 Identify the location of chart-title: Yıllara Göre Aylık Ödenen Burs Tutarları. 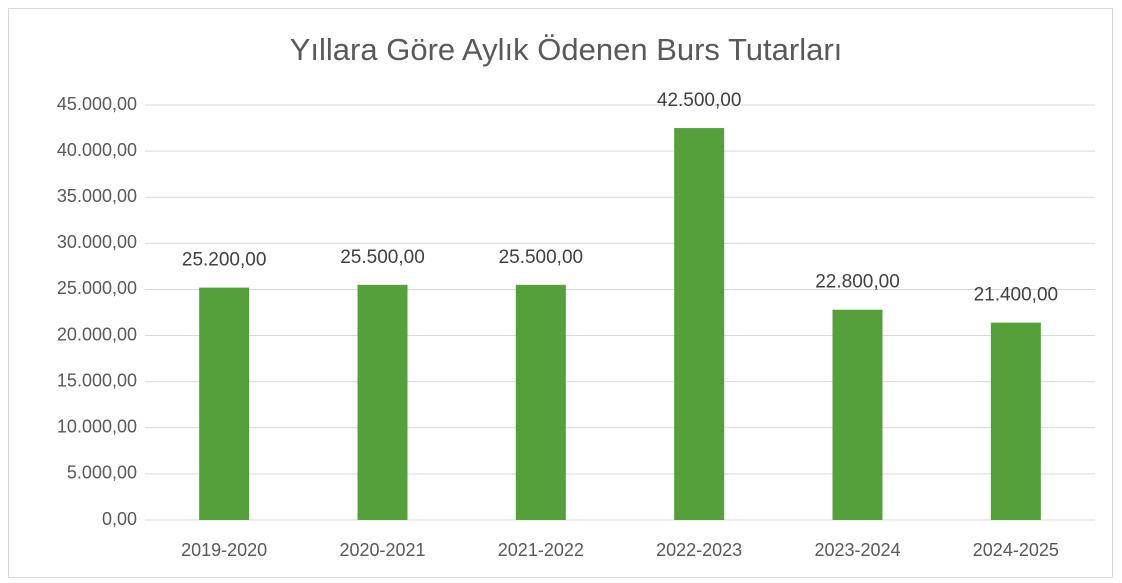
(566, 49).